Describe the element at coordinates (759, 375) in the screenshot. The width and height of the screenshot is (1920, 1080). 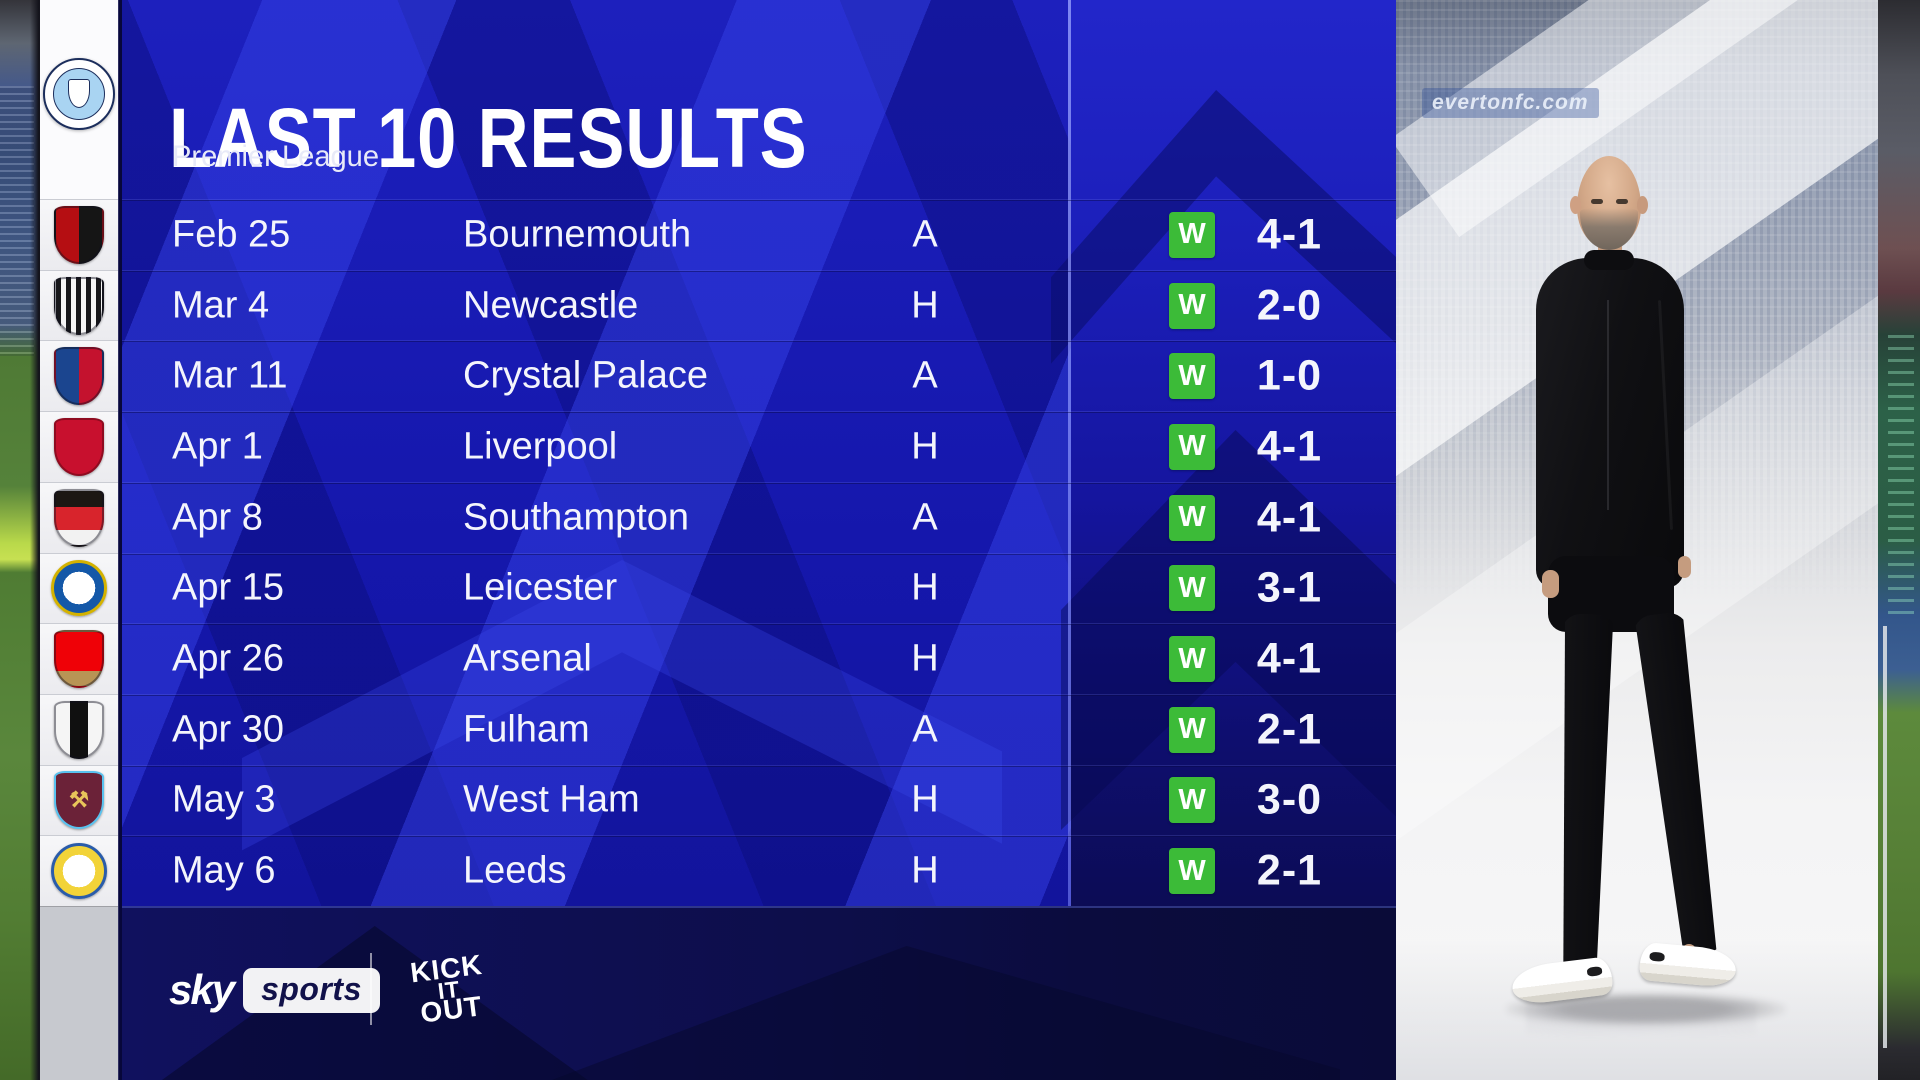
I see `result-row: Mar 11 Crystal Palace A W 1-0` at that location.